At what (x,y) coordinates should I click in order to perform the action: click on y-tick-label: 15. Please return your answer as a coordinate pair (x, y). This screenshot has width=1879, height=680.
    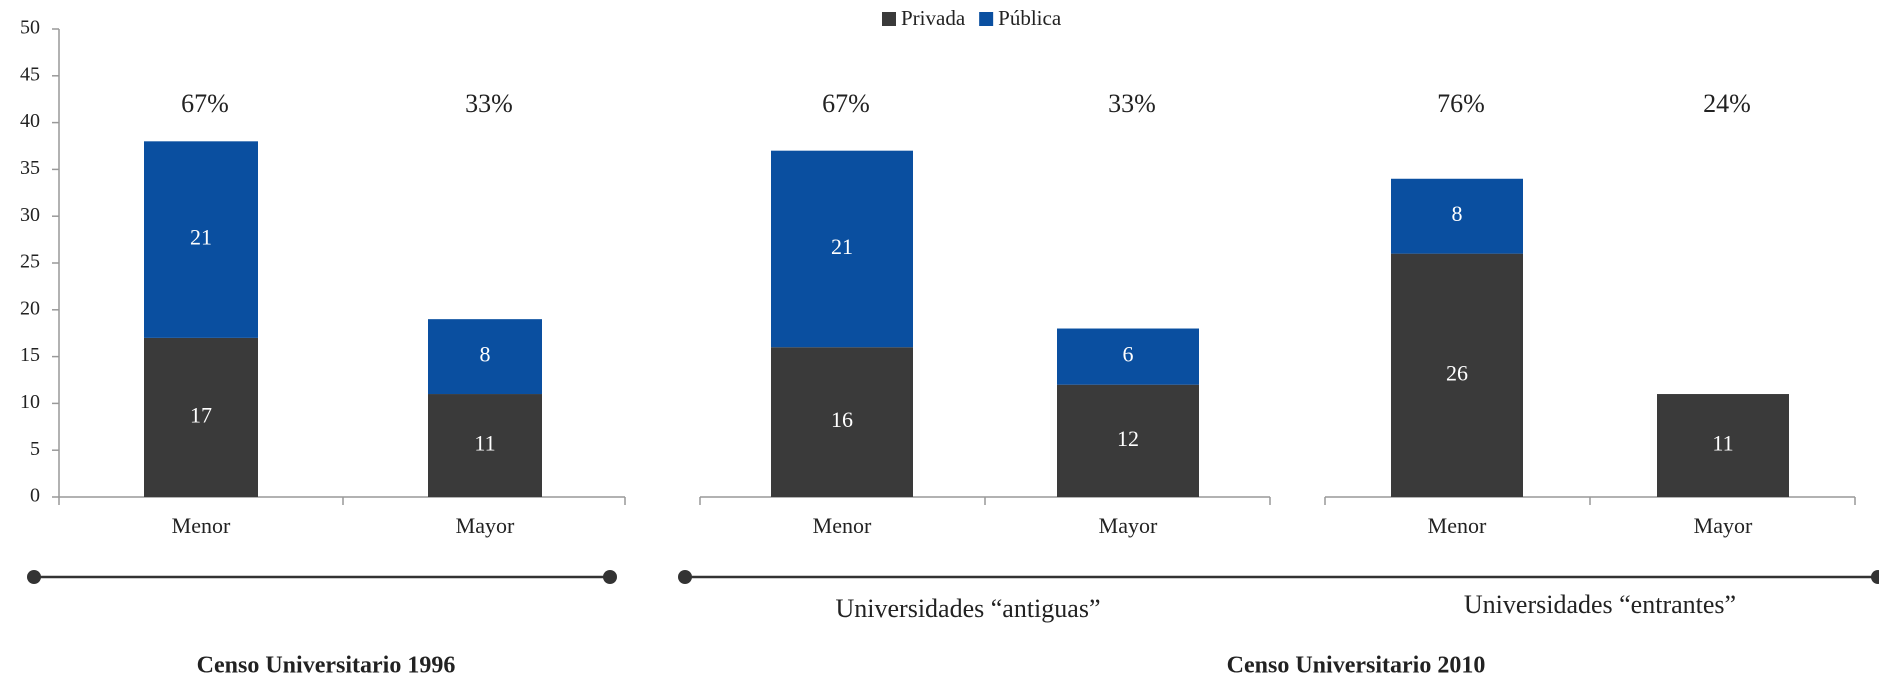
    Looking at the image, I should click on (30, 355).